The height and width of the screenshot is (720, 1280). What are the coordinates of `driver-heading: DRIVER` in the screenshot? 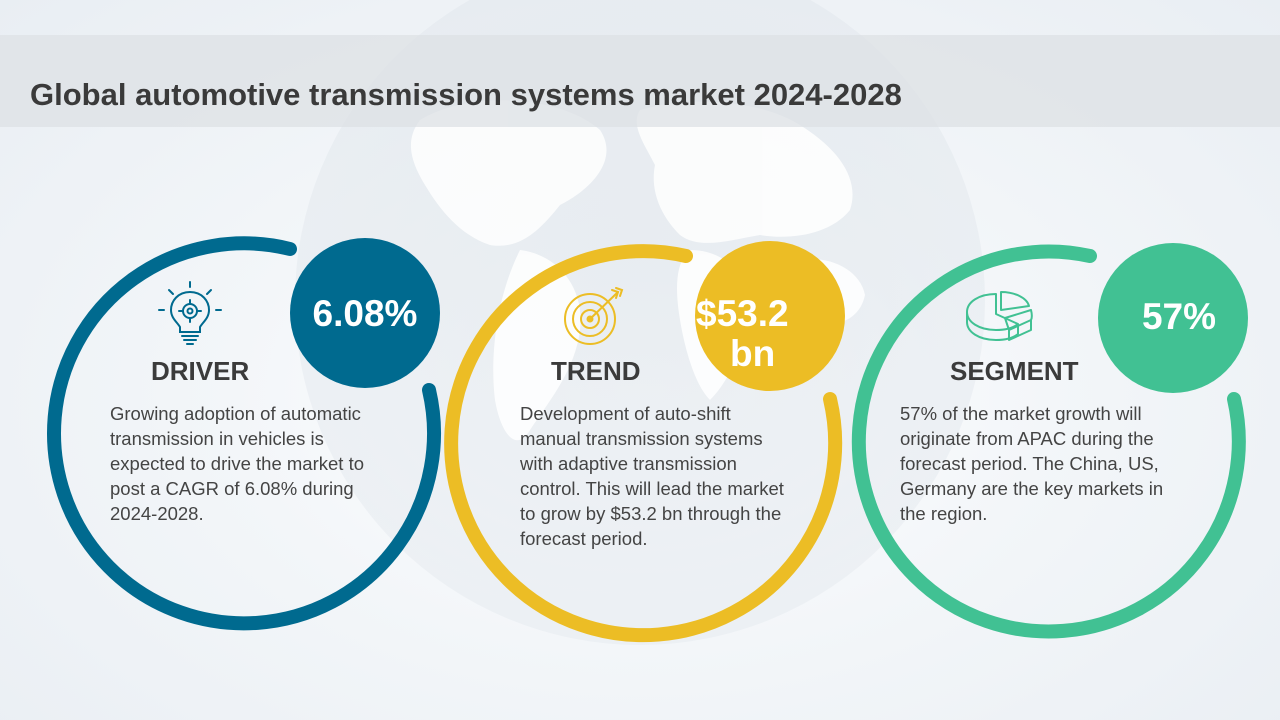 It's located at (200, 371).